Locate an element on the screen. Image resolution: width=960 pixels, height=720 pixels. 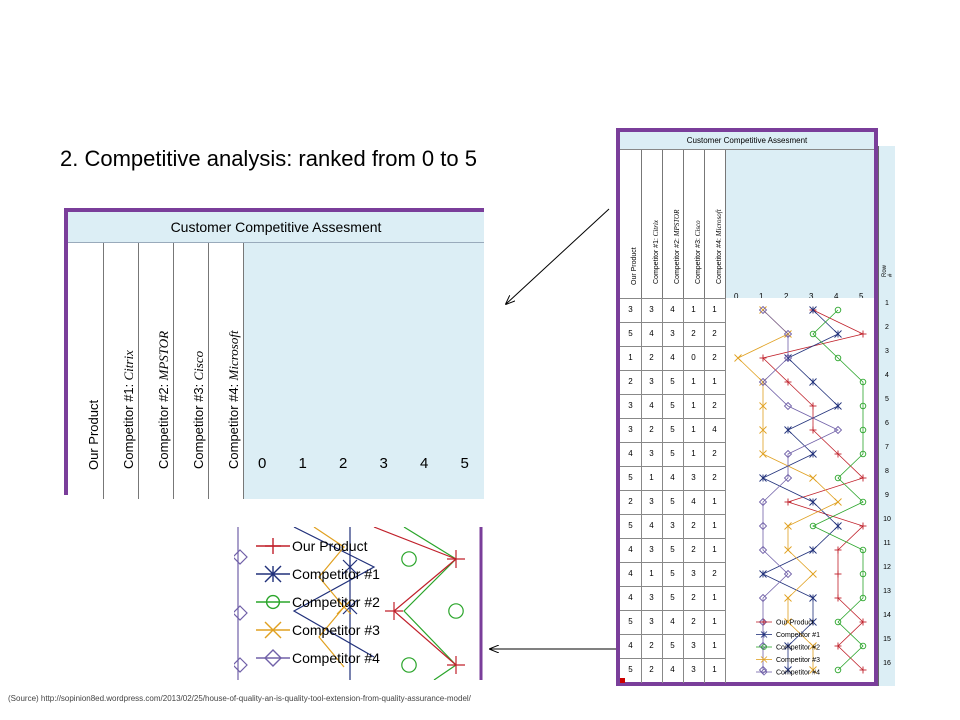
matrix-column-label: Competitor #1: Citrix is located at coordinates (656, 252).